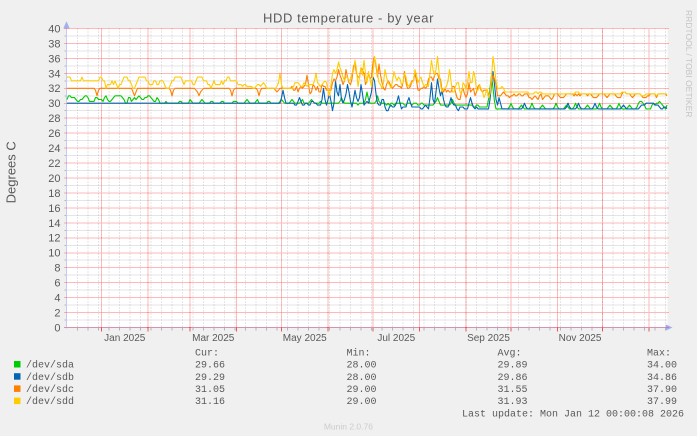 The width and height of the screenshot is (697, 436). Describe the element at coordinates (210, 390) in the screenshot. I see `svg-text: 31.05` at that location.